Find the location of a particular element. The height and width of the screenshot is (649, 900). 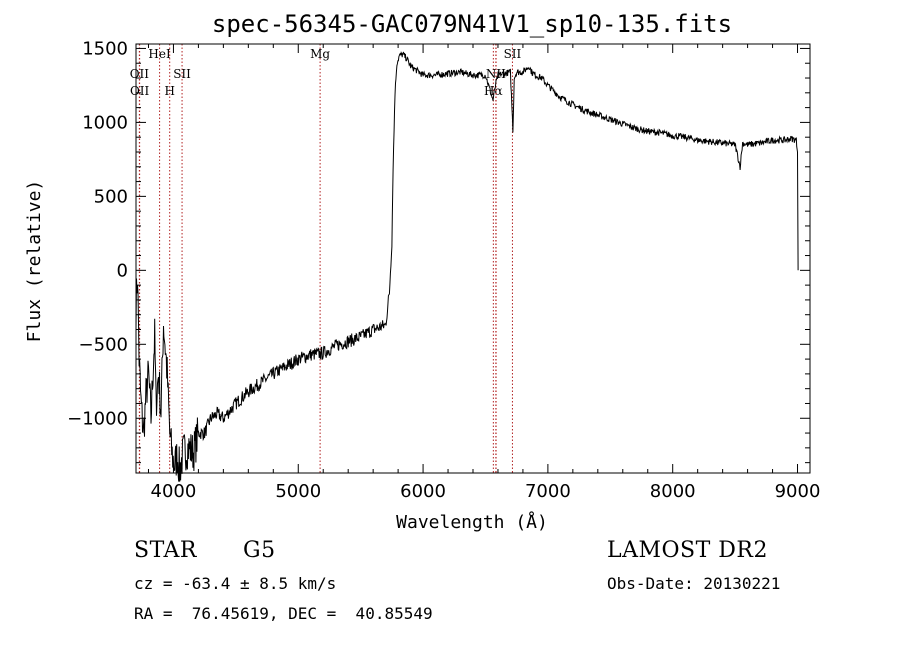

y-tick-label: 1000 is located at coordinates (105, 122).